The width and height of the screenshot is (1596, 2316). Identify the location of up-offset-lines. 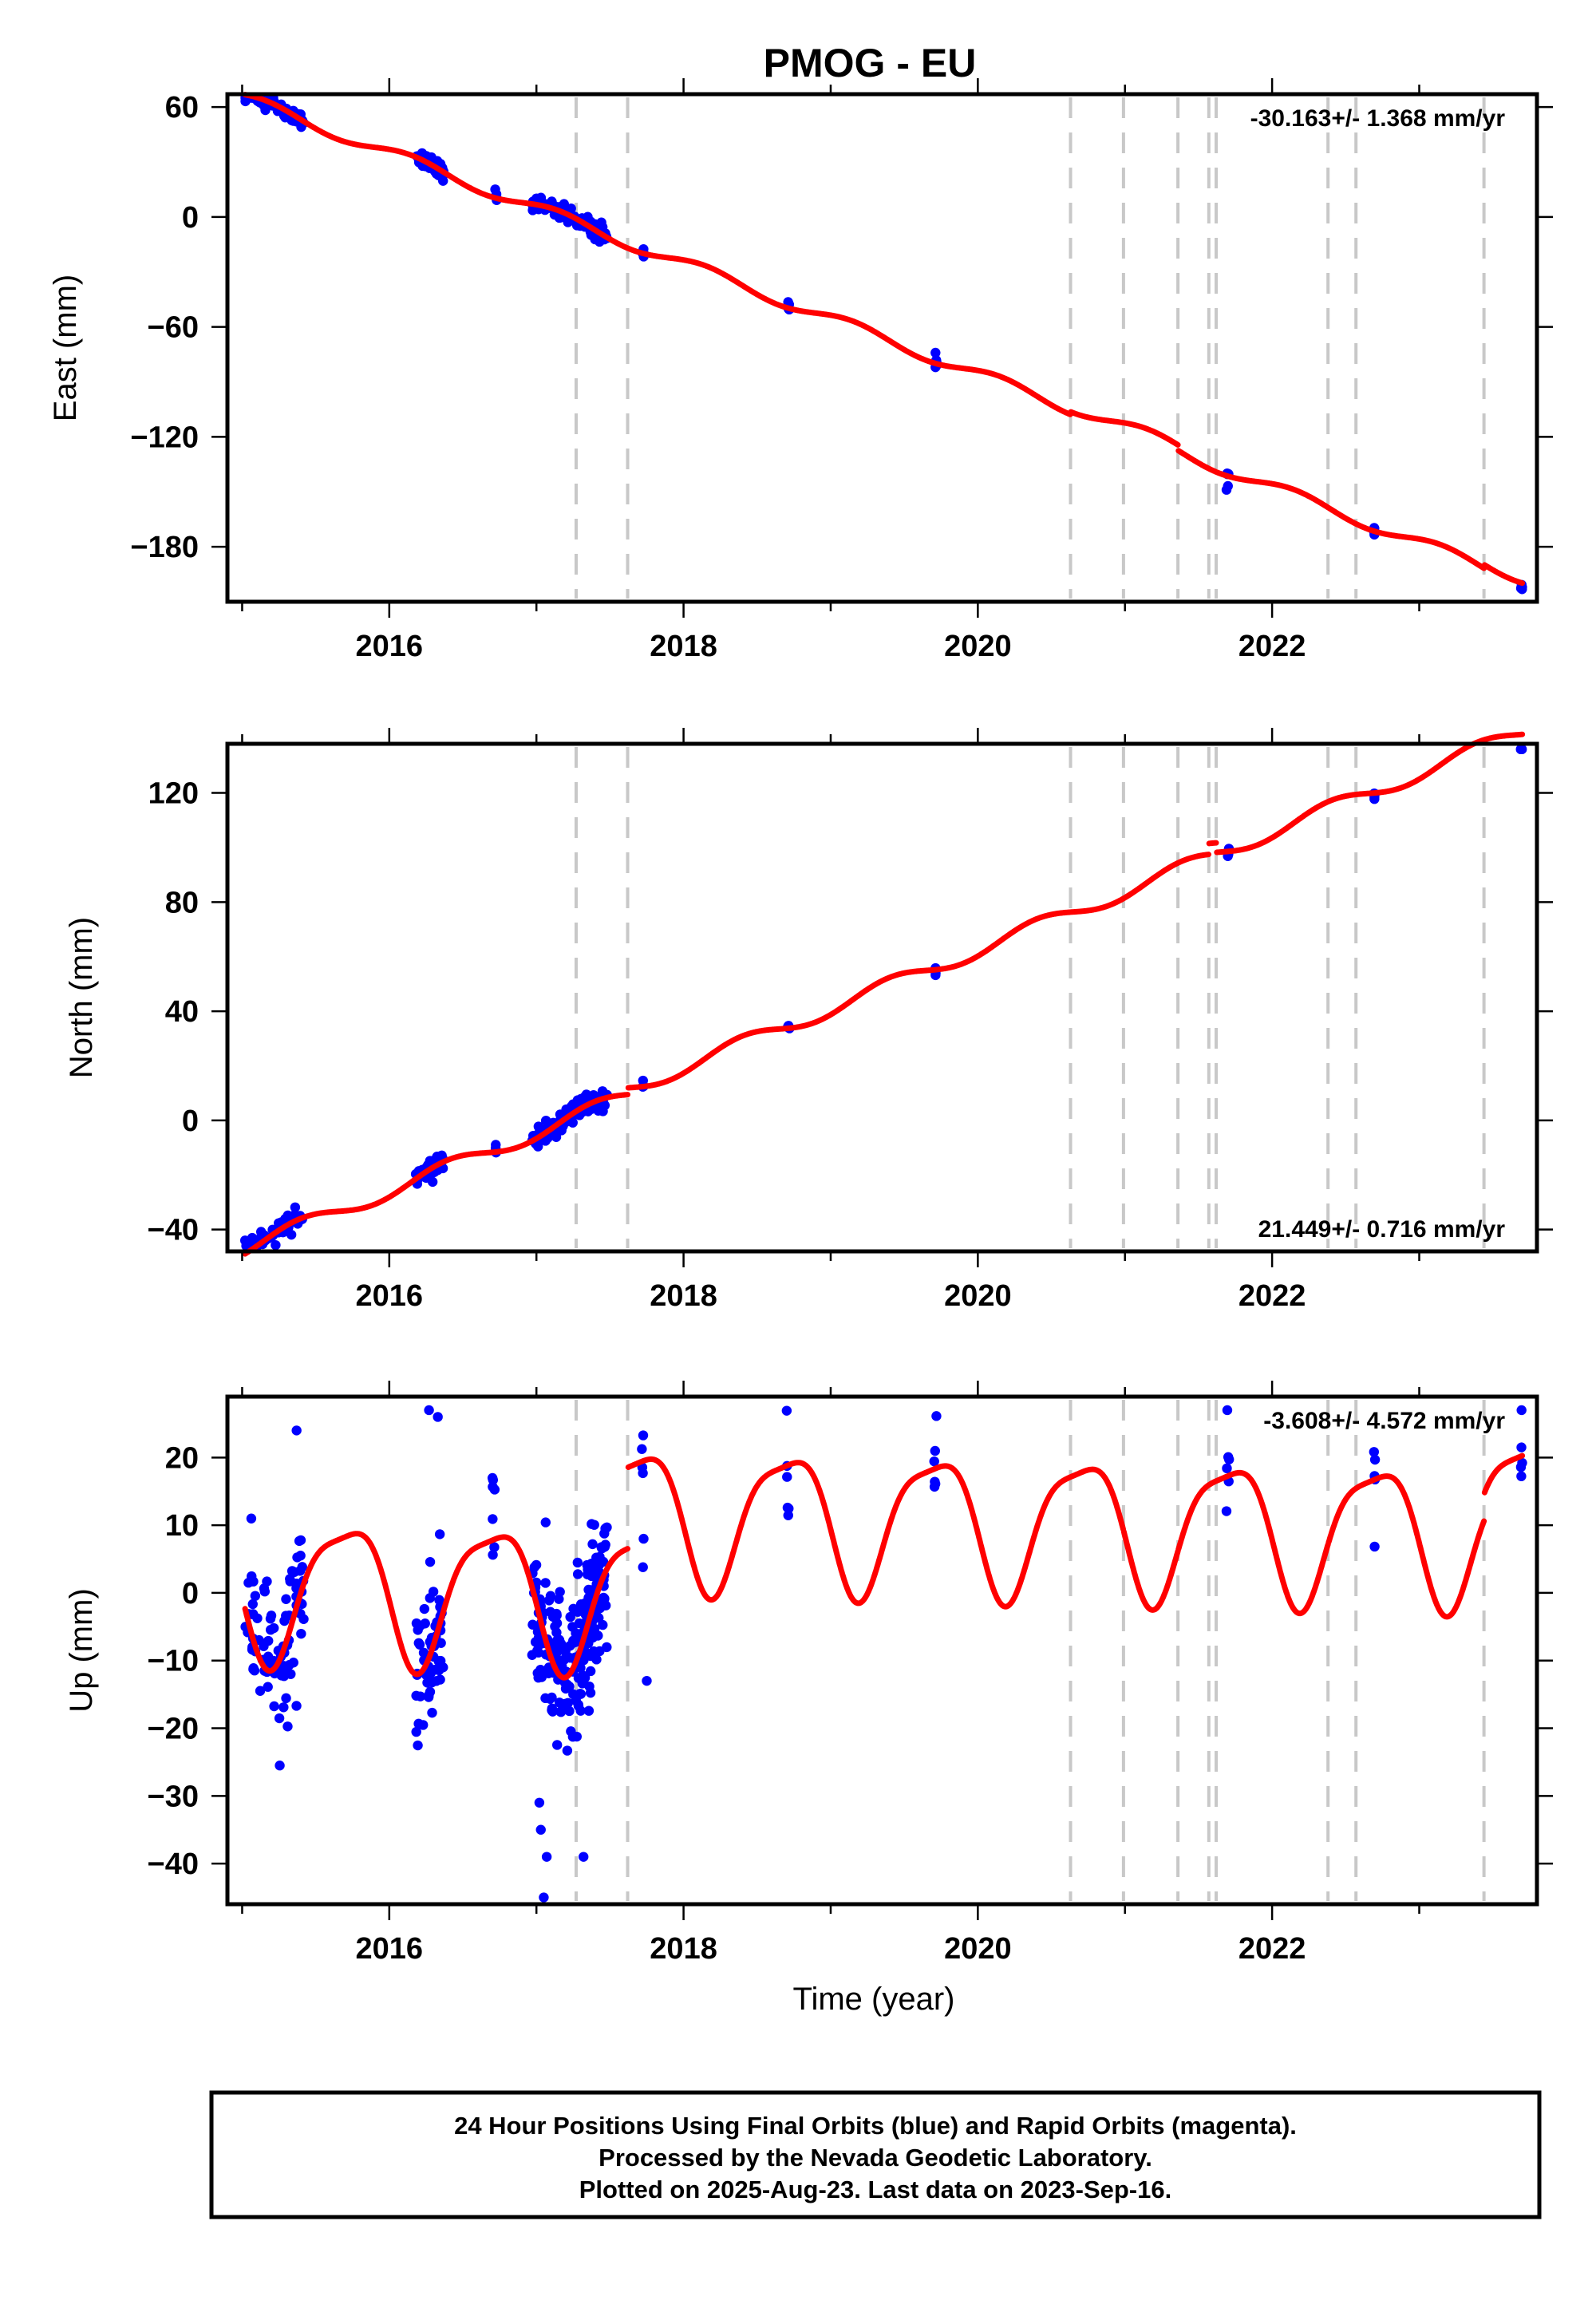
(1030, 1650).